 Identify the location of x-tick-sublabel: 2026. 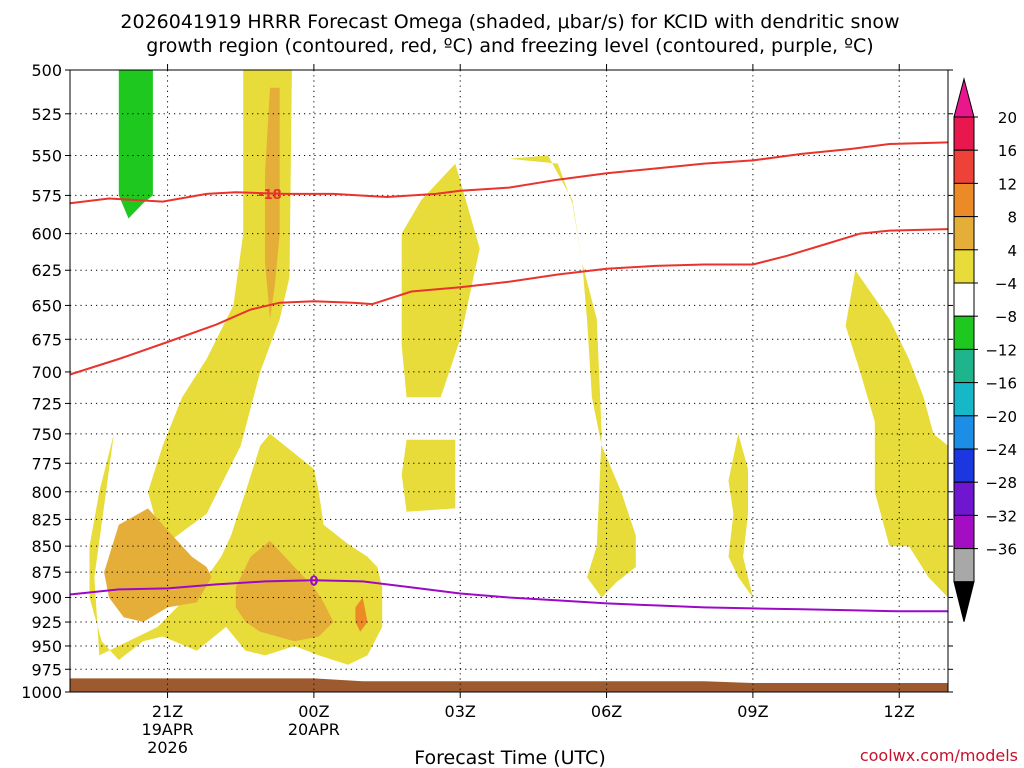
(167, 747).